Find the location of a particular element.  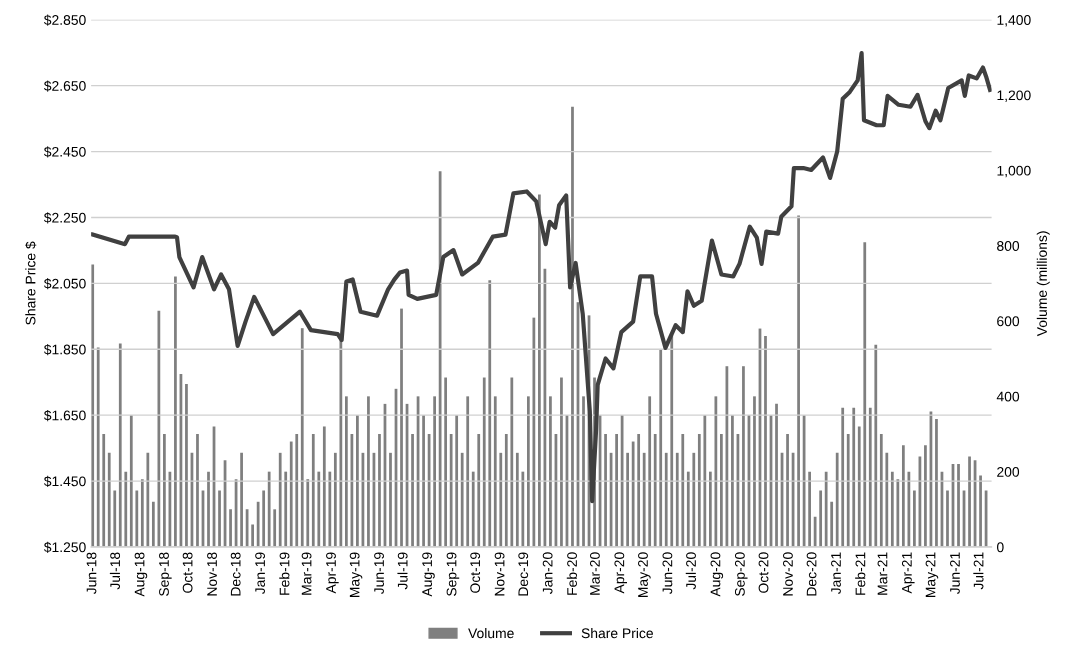

y2-tick-label: 600 is located at coordinates (1008, 321).